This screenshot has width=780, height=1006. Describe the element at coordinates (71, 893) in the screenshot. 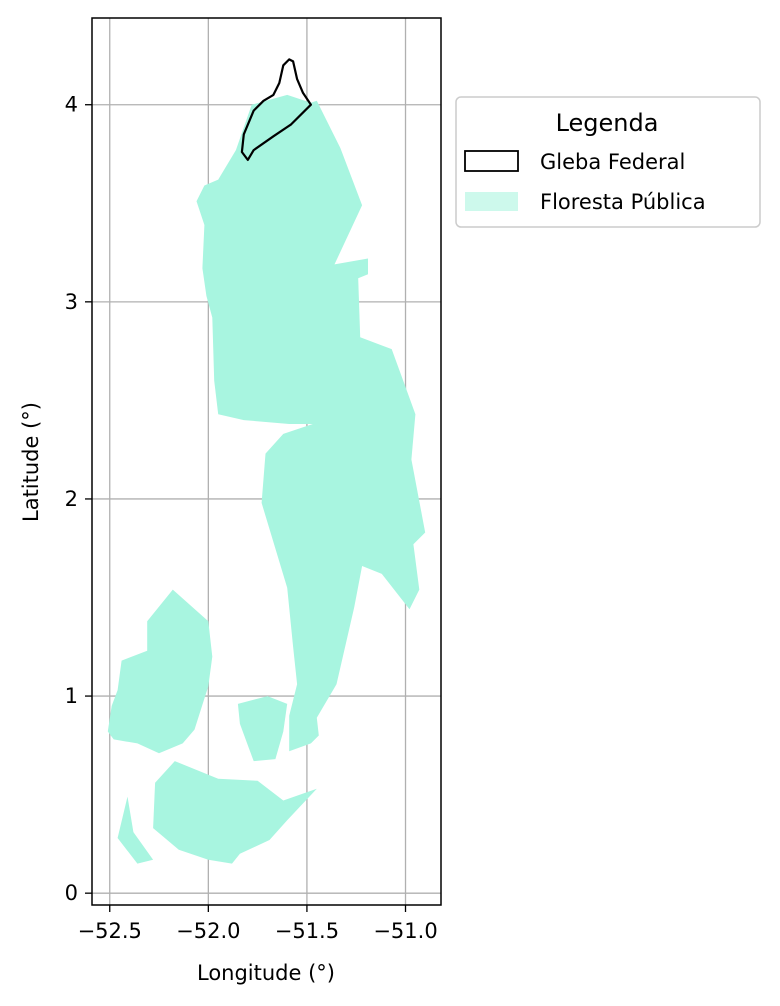

I see `y-tick-label-0: 0` at that location.